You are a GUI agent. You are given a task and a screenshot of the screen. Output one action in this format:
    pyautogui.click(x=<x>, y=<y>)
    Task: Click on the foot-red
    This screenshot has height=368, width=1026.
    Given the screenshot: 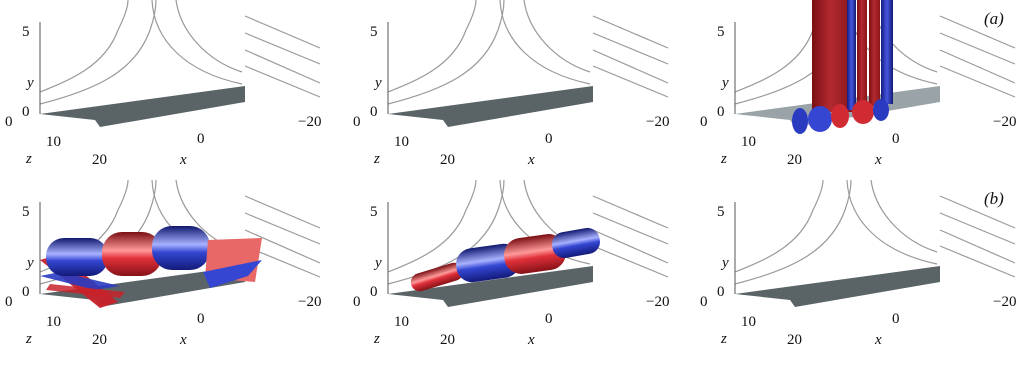 What is the action you would take?
    pyautogui.click(x=863, y=112)
    